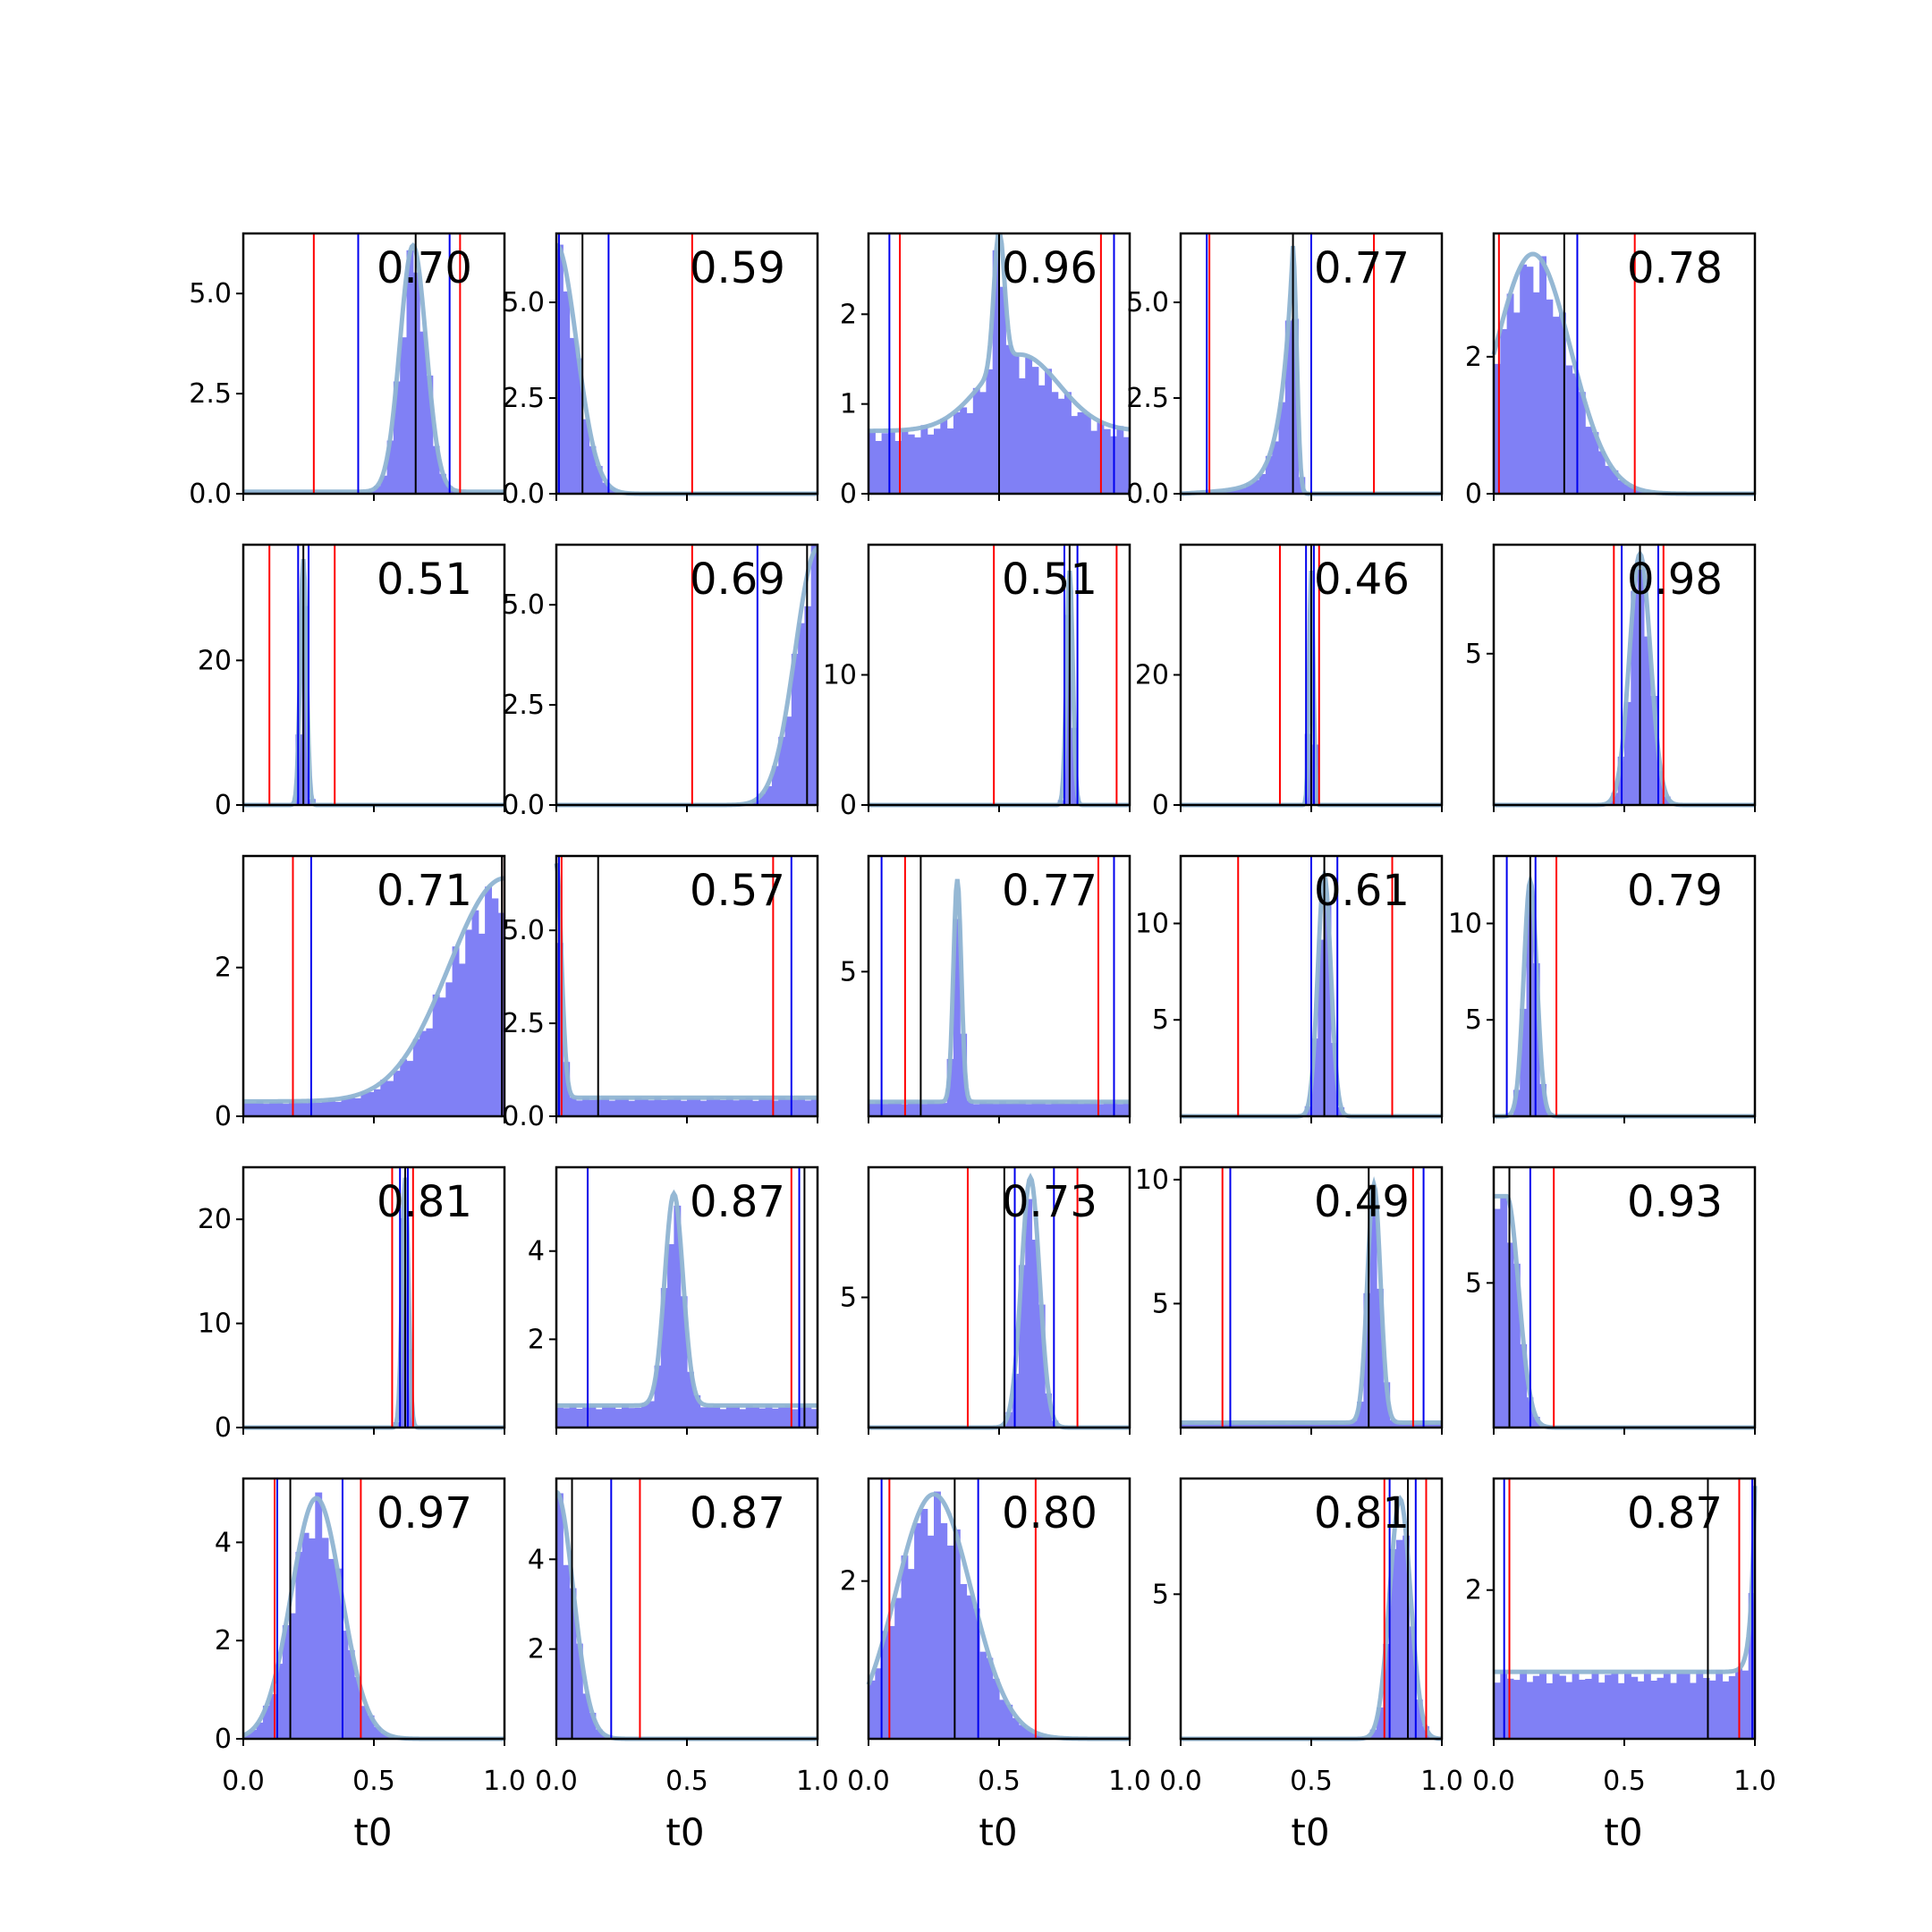 The image size is (1932, 1932). What do you see at coordinates (684, 1832) in the screenshot?
I see `x-label-col-2: t0` at bounding box center [684, 1832].